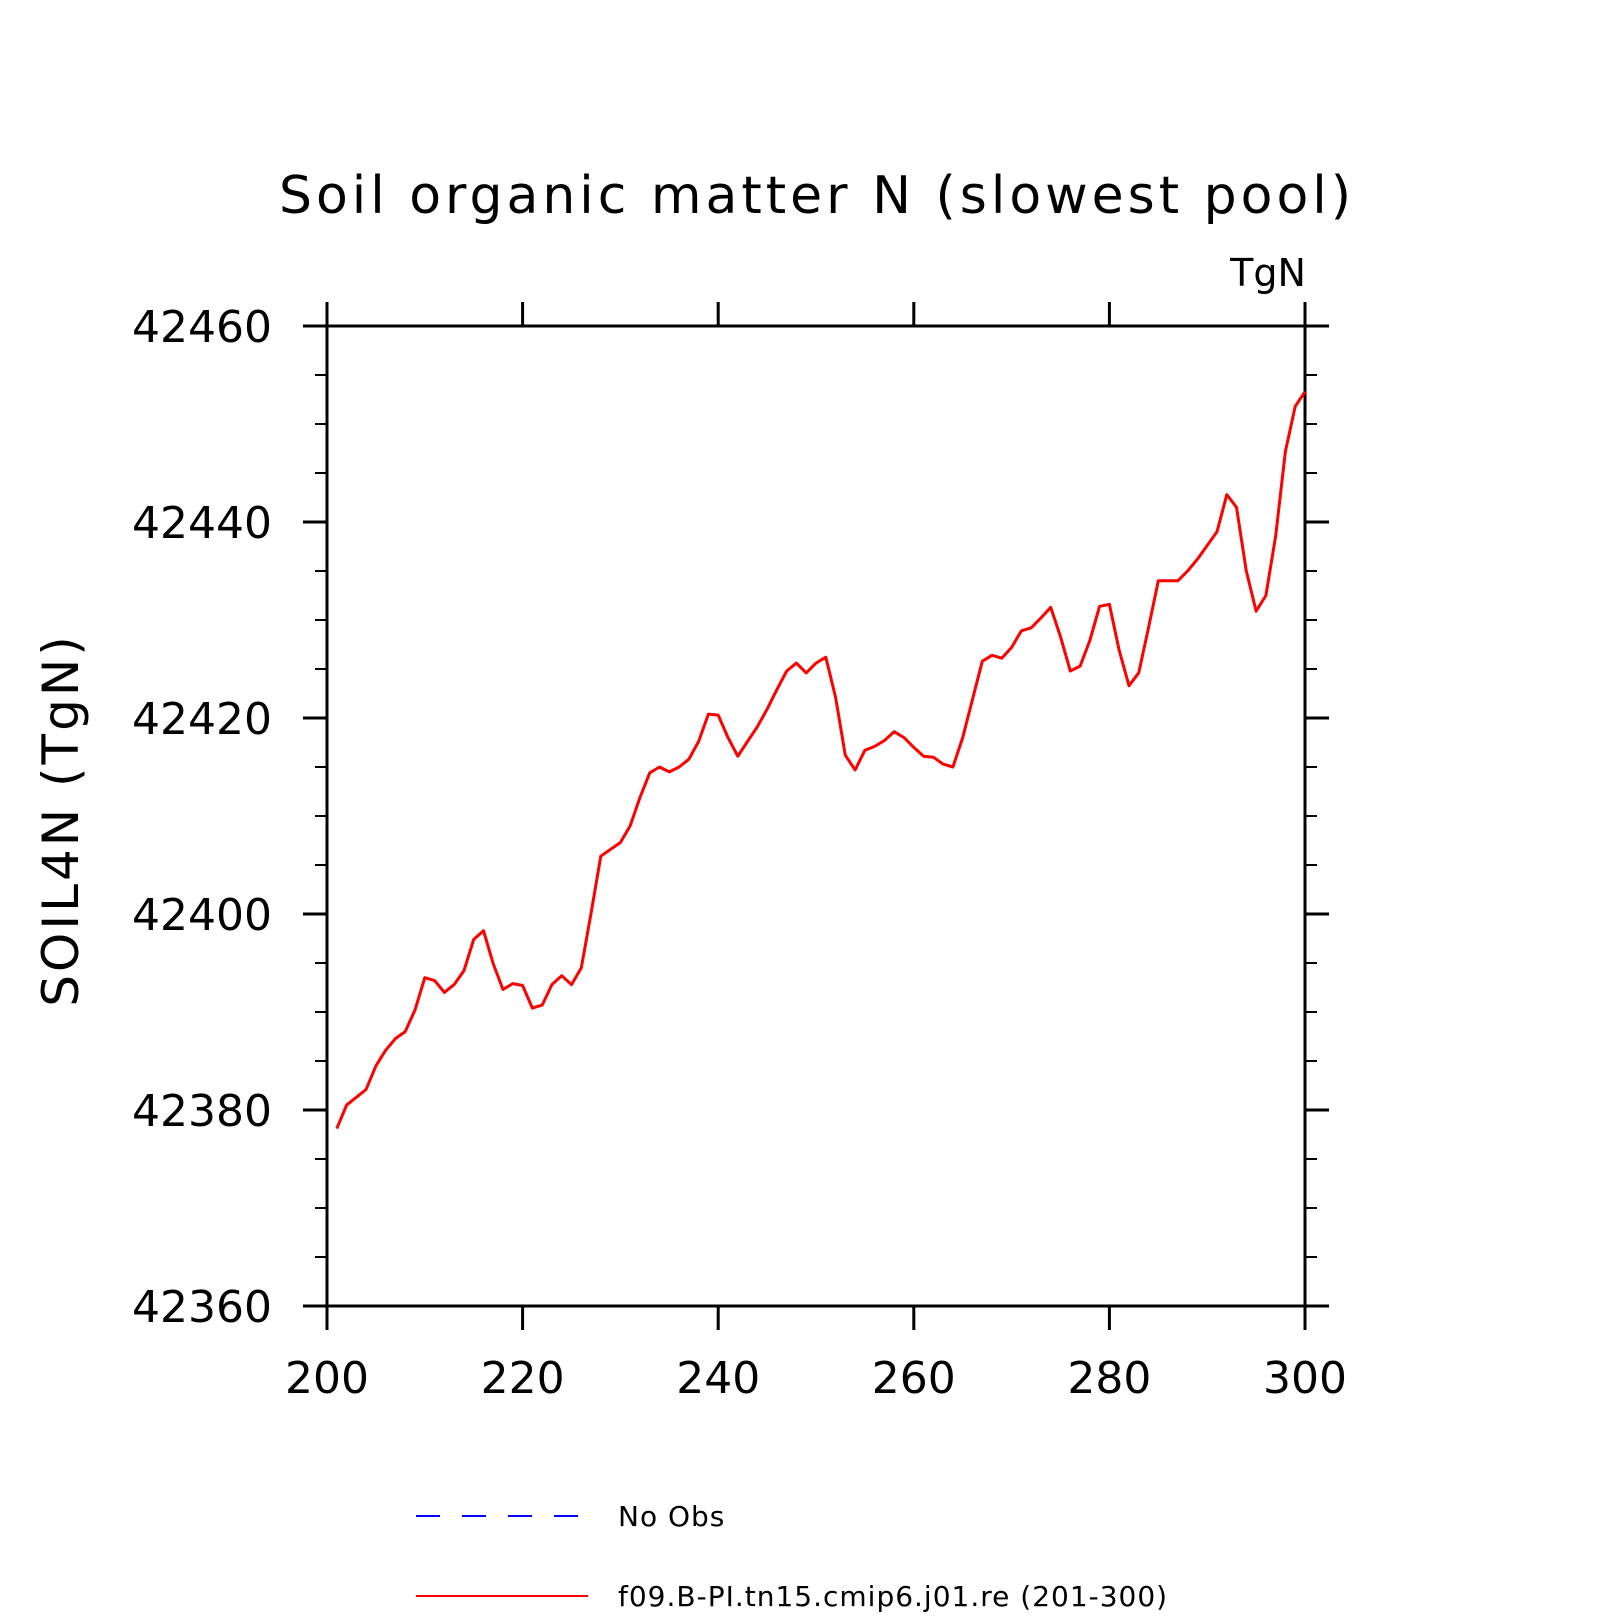 The height and width of the screenshot is (1620, 1620). What do you see at coordinates (1267, 273) in the screenshot?
I see `units-label: TgN` at bounding box center [1267, 273].